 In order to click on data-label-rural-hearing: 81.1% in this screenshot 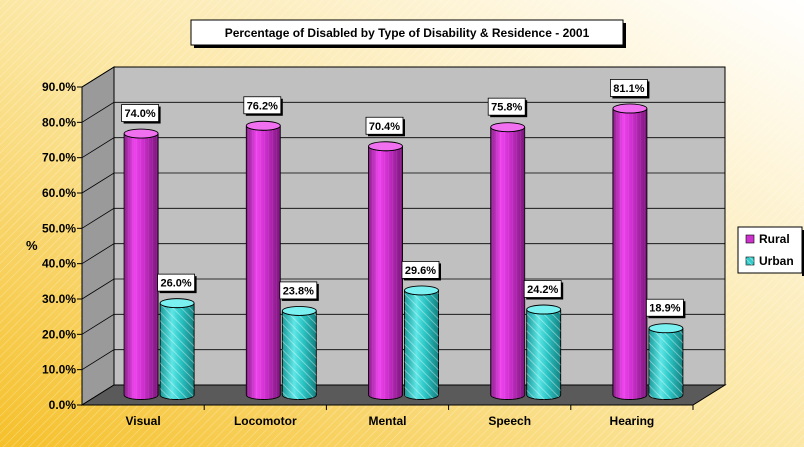, I will do `click(630, 89)`.